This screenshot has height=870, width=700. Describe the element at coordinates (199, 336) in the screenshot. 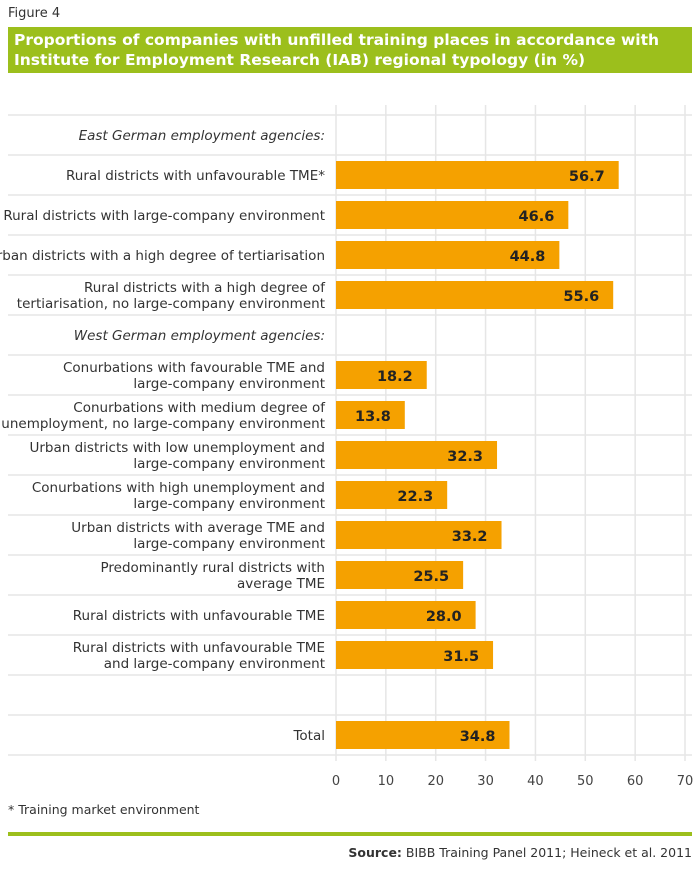

I see `group-heading: West German employment agencies:` at that location.